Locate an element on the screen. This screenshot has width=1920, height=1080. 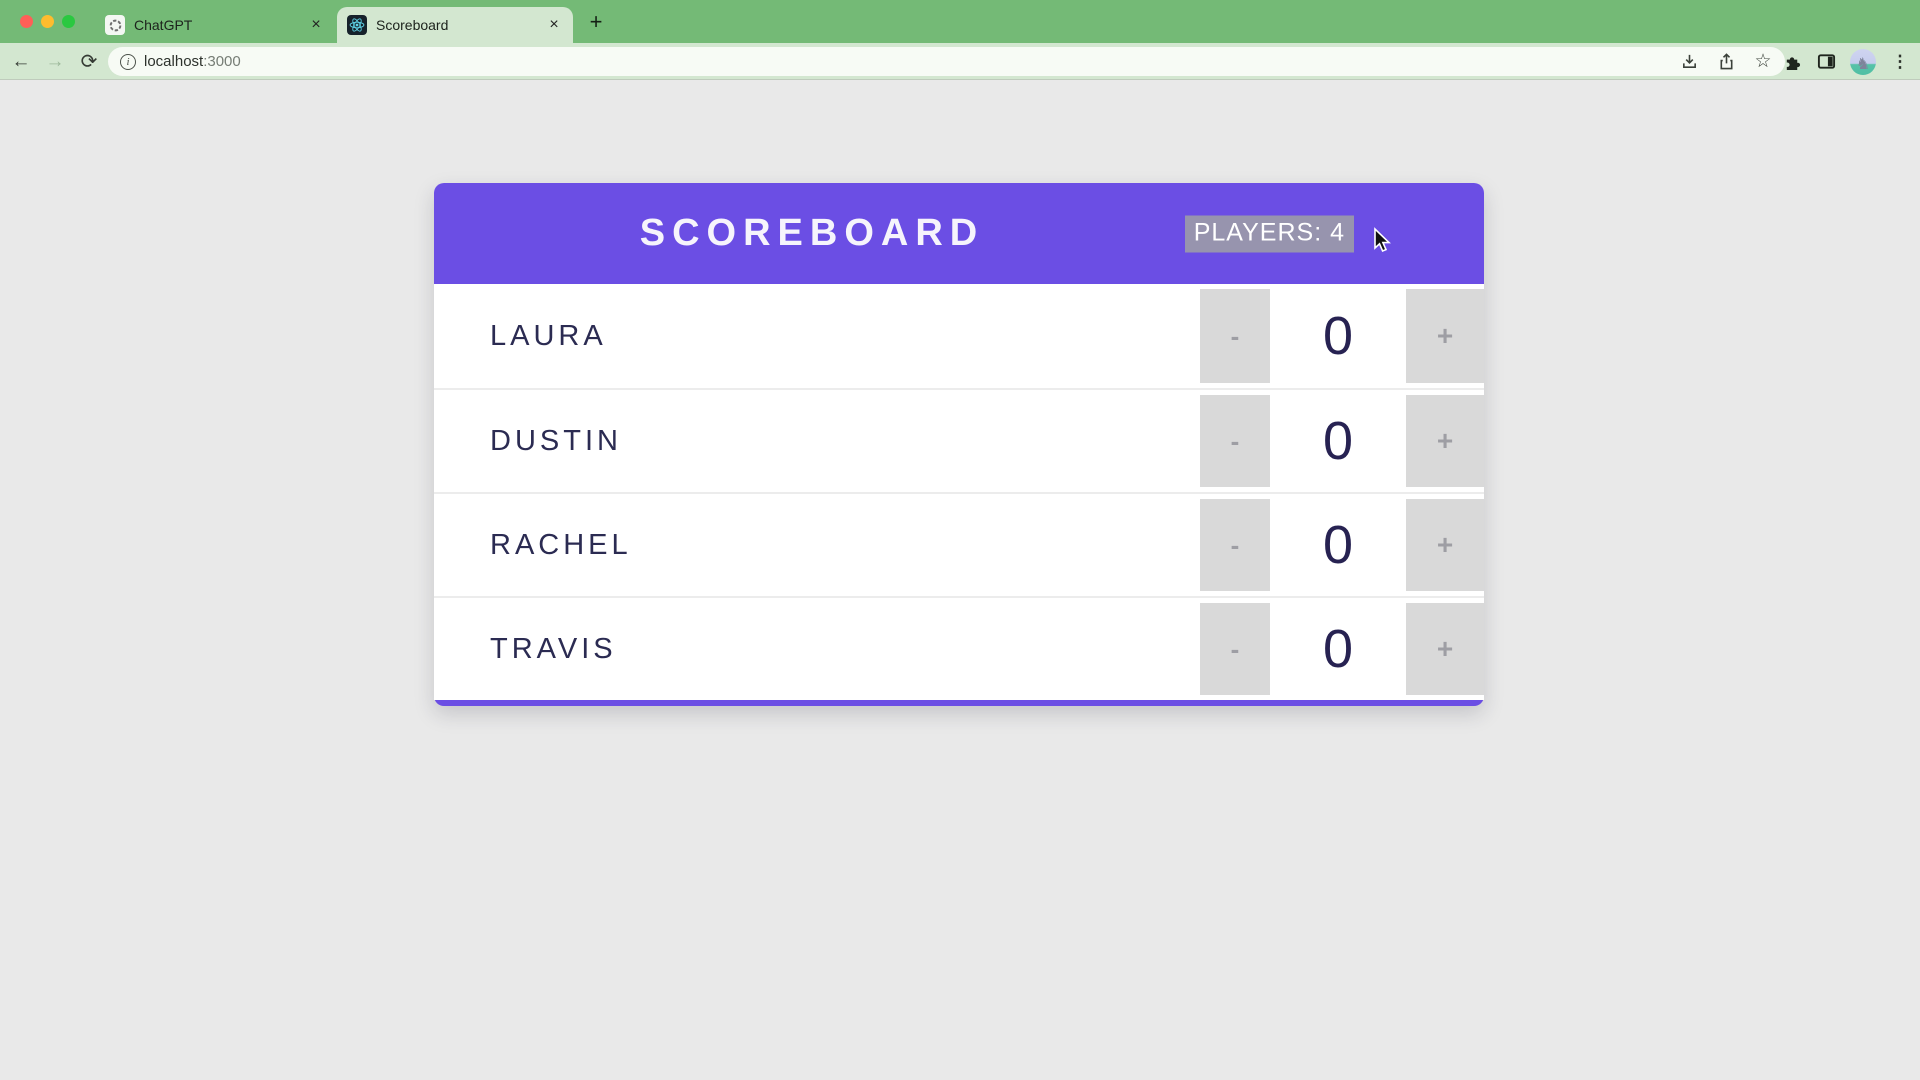
close-window-button is located at coordinates (26, 21).